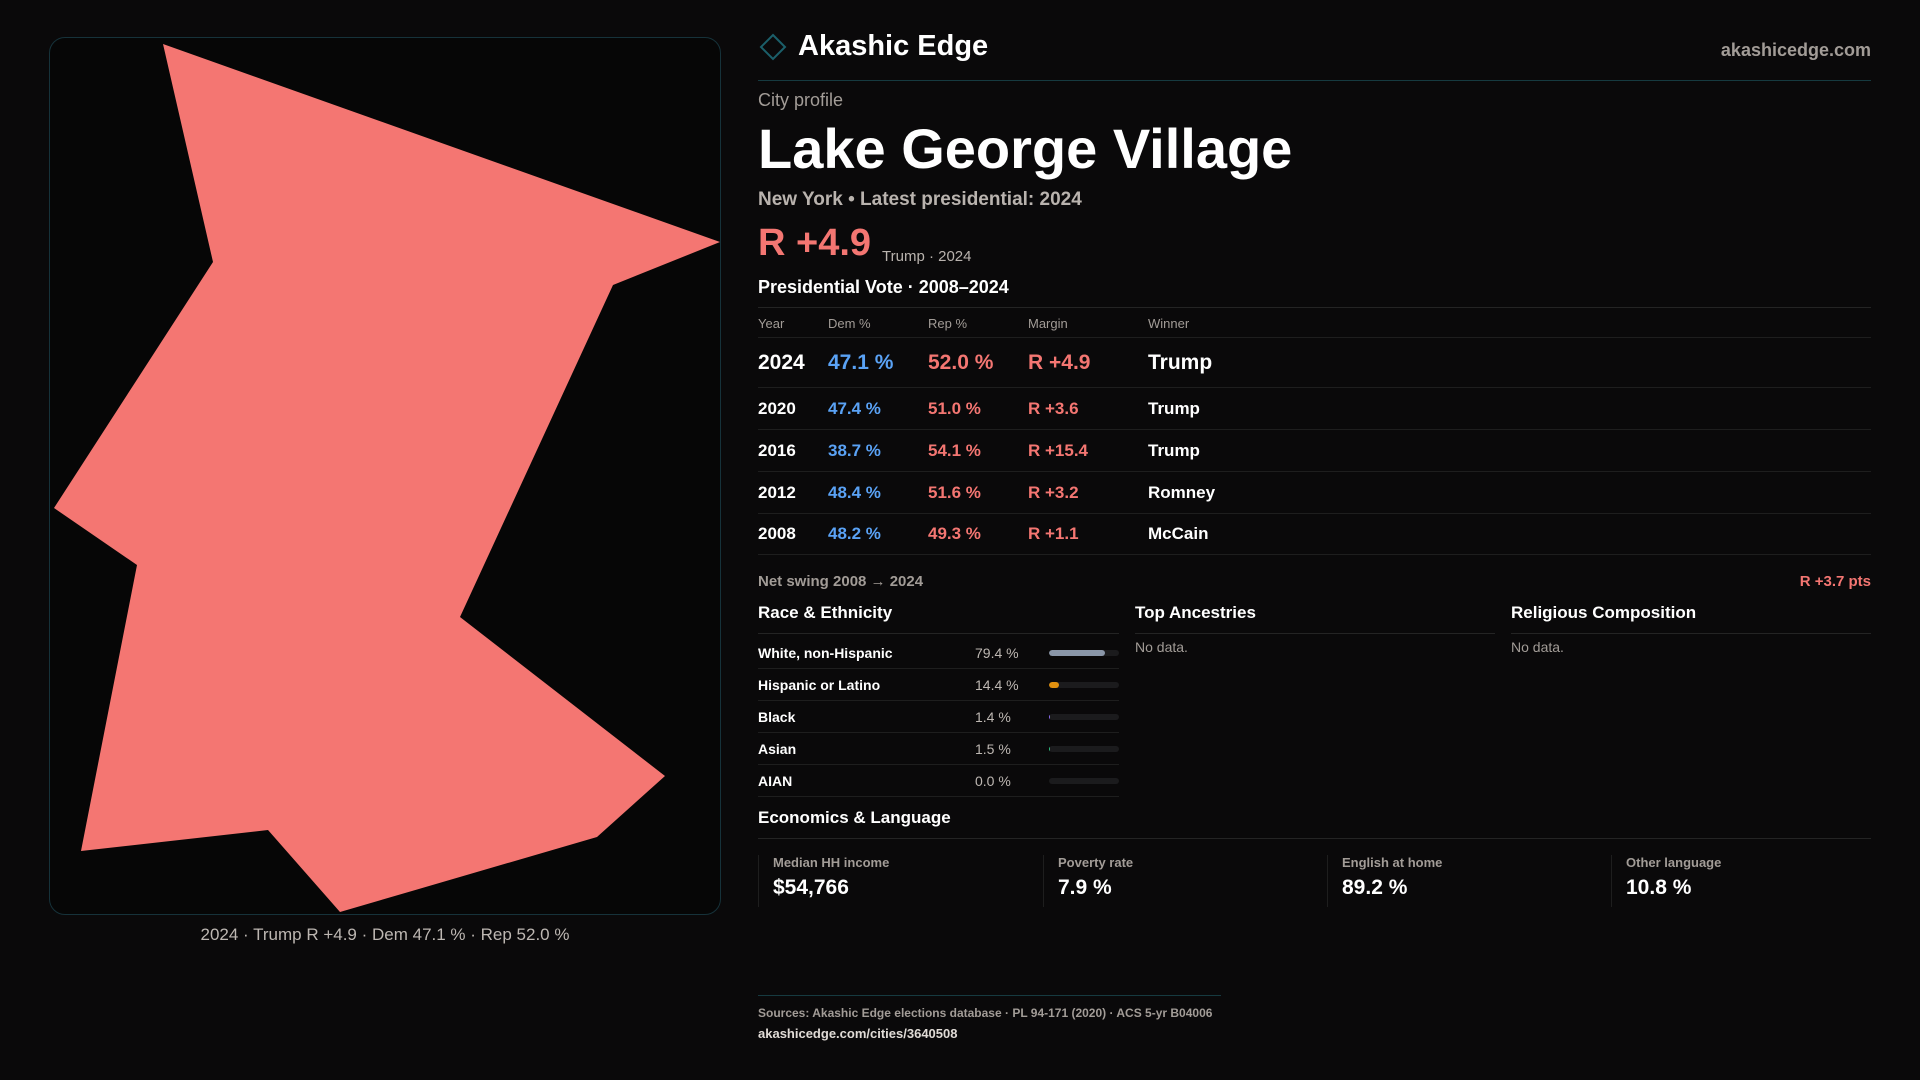  Describe the element at coordinates (1085, 887) in the screenshot. I see `econ-value: 7.9 %` at that location.